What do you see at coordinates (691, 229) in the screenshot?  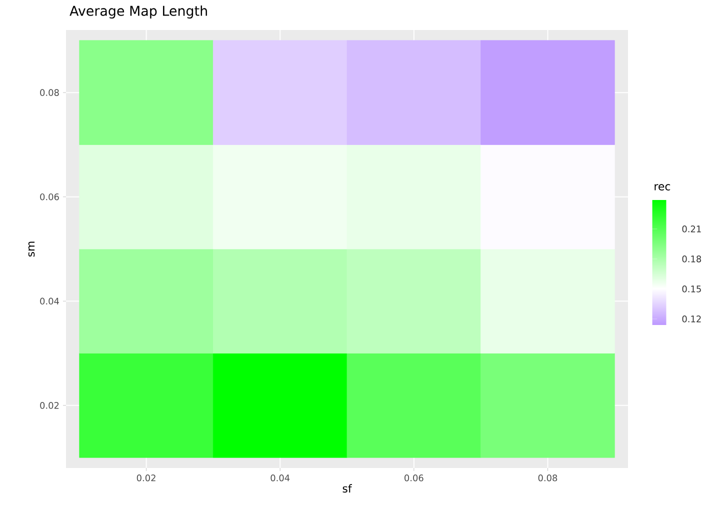 I see `color-bar-label: 0.21` at bounding box center [691, 229].